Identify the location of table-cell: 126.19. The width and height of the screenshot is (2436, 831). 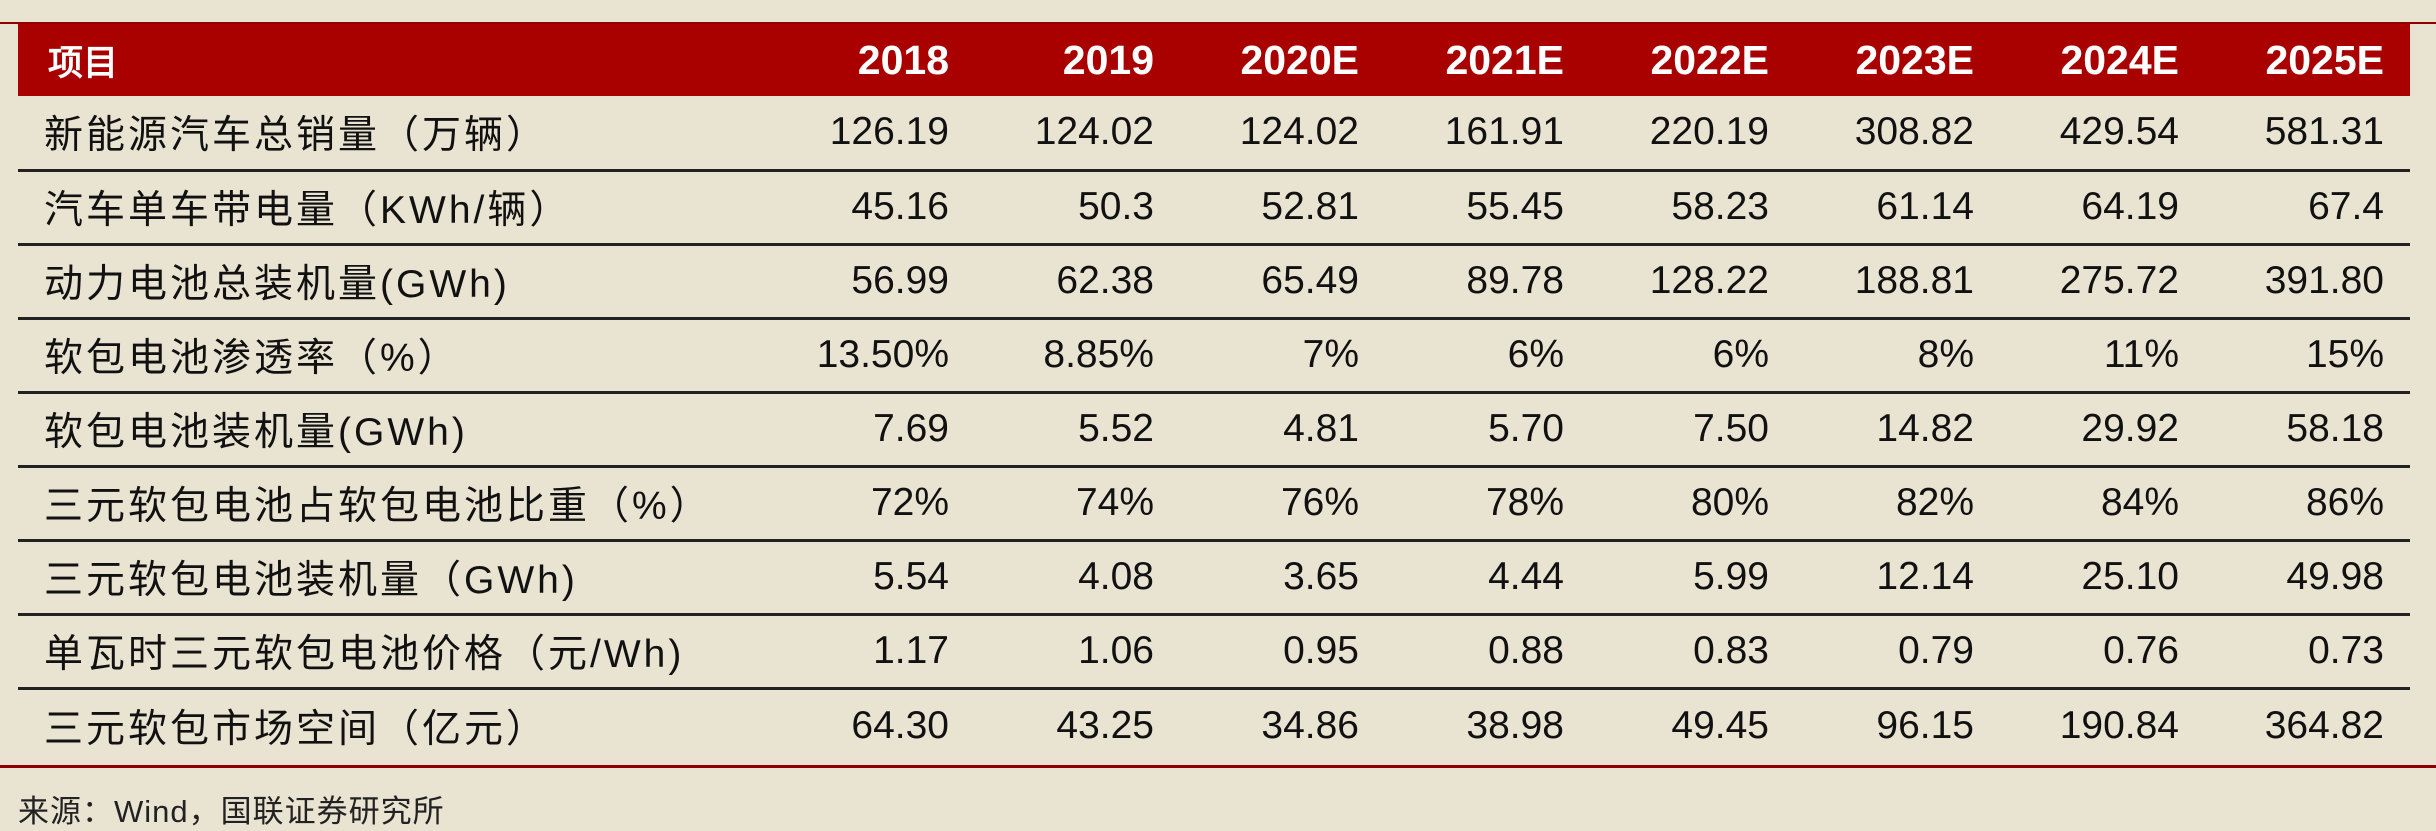
(872, 134).